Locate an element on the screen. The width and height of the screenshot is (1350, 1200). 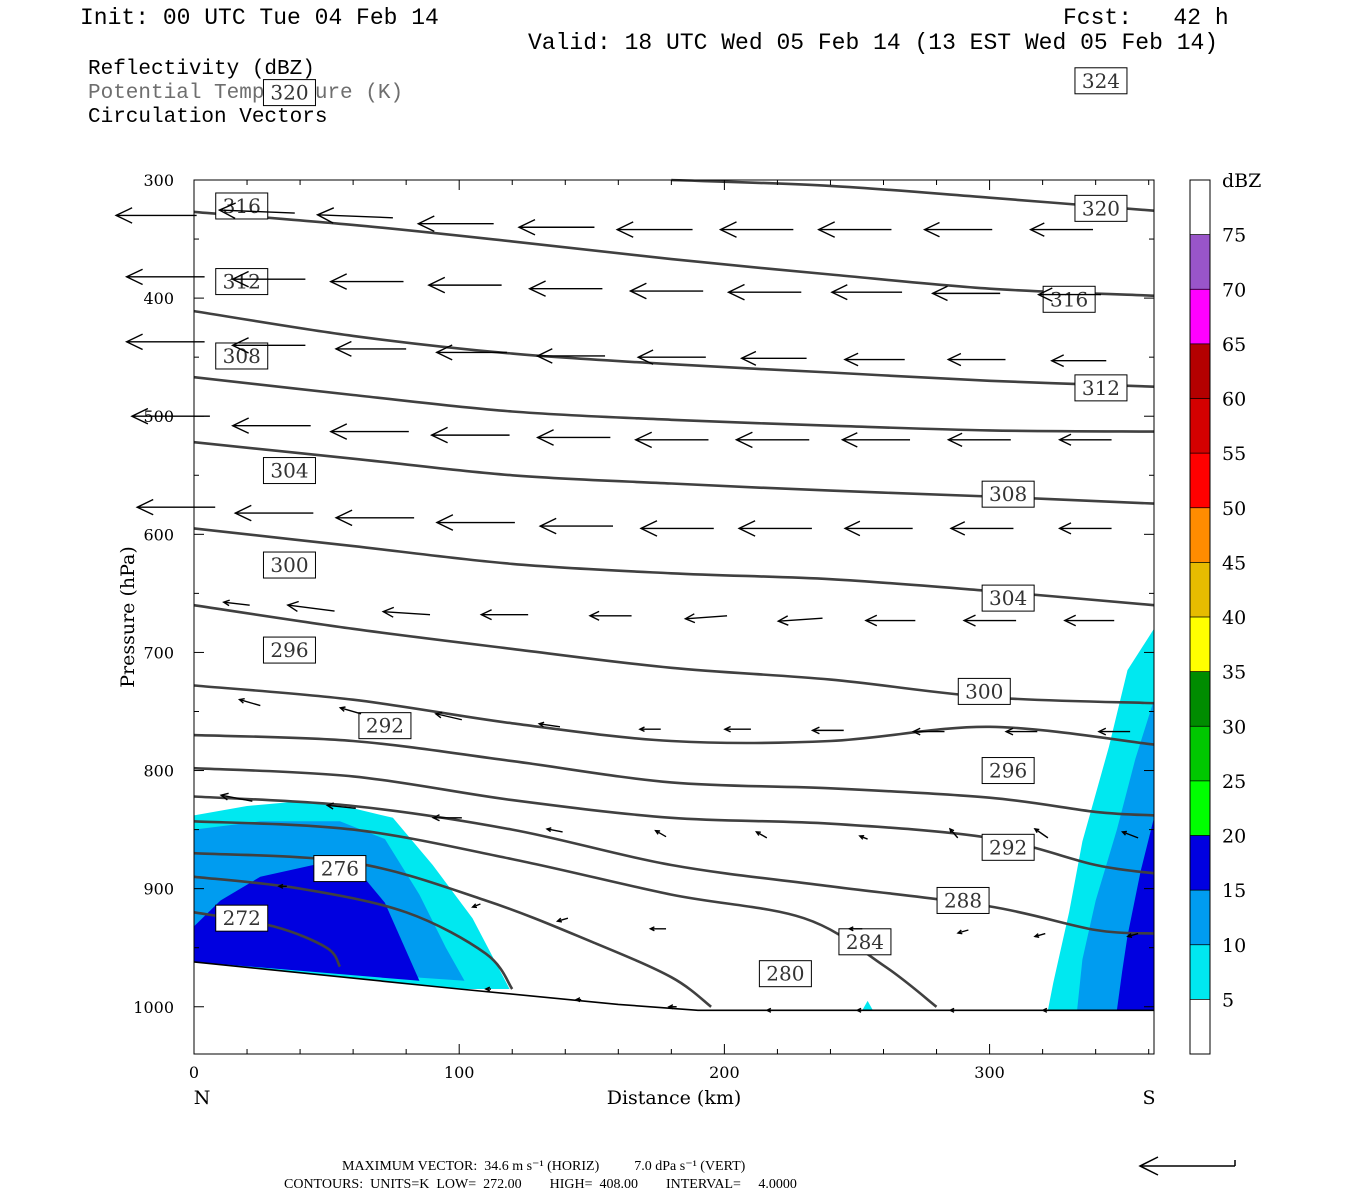
colorbar-label-75: 75 is located at coordinates (1234, 236).